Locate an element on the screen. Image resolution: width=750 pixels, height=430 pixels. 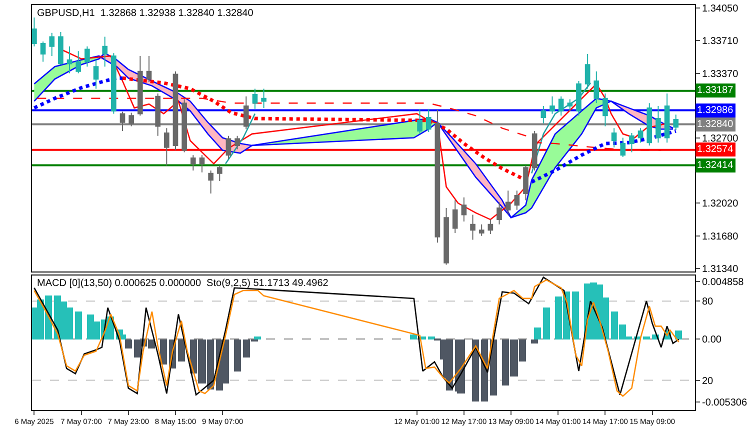
y-tick-label: 1.32020 is located at coordinates (720, 204).